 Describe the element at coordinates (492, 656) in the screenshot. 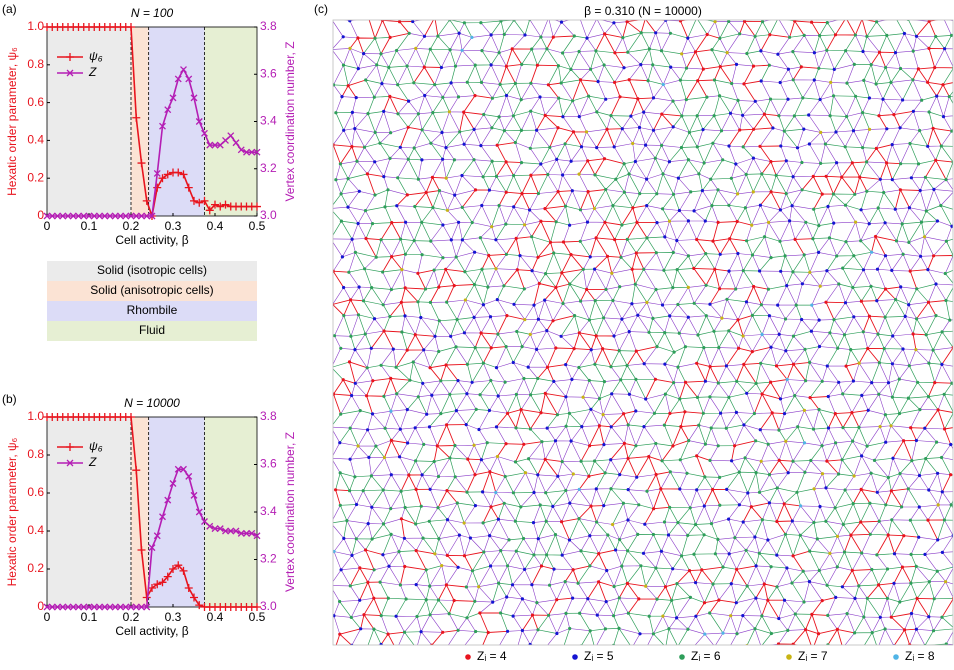

I see `legend-label: Zᵢ = 4` at that location.